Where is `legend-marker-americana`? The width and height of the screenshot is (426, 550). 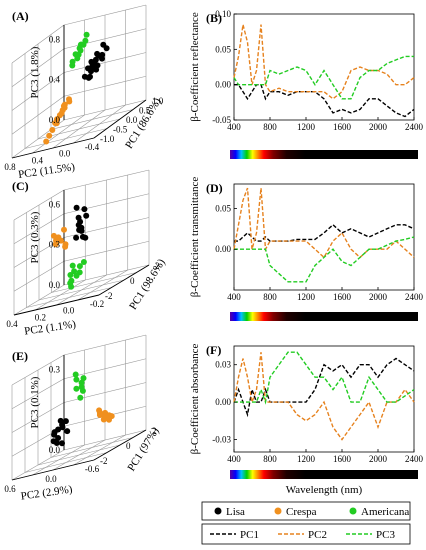
legend-marker-americana is located at coordinates (353, 511).